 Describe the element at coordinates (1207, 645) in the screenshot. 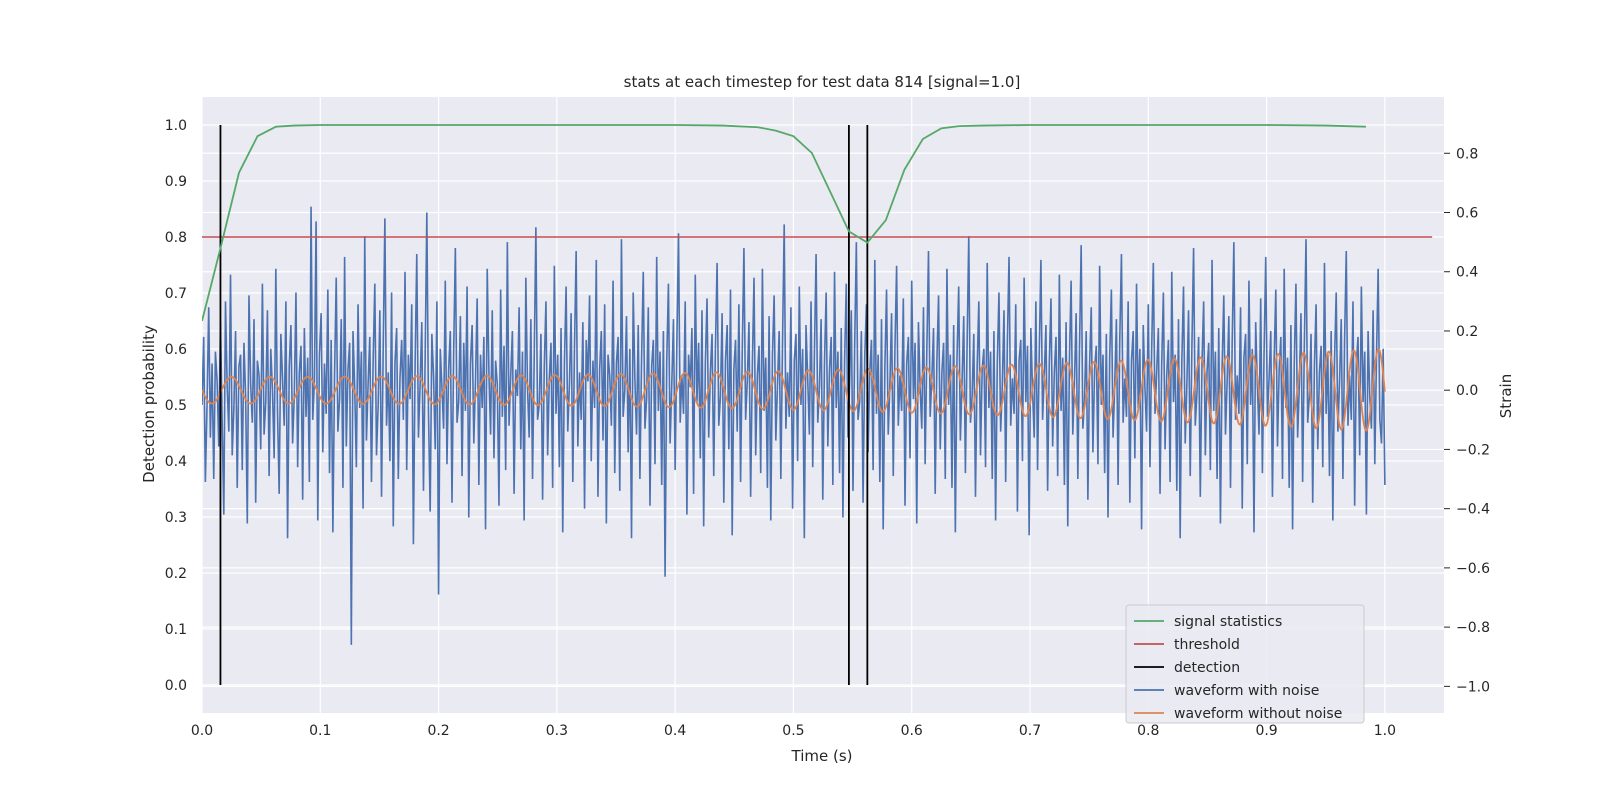

I see `legend-label: threshold` at that location.